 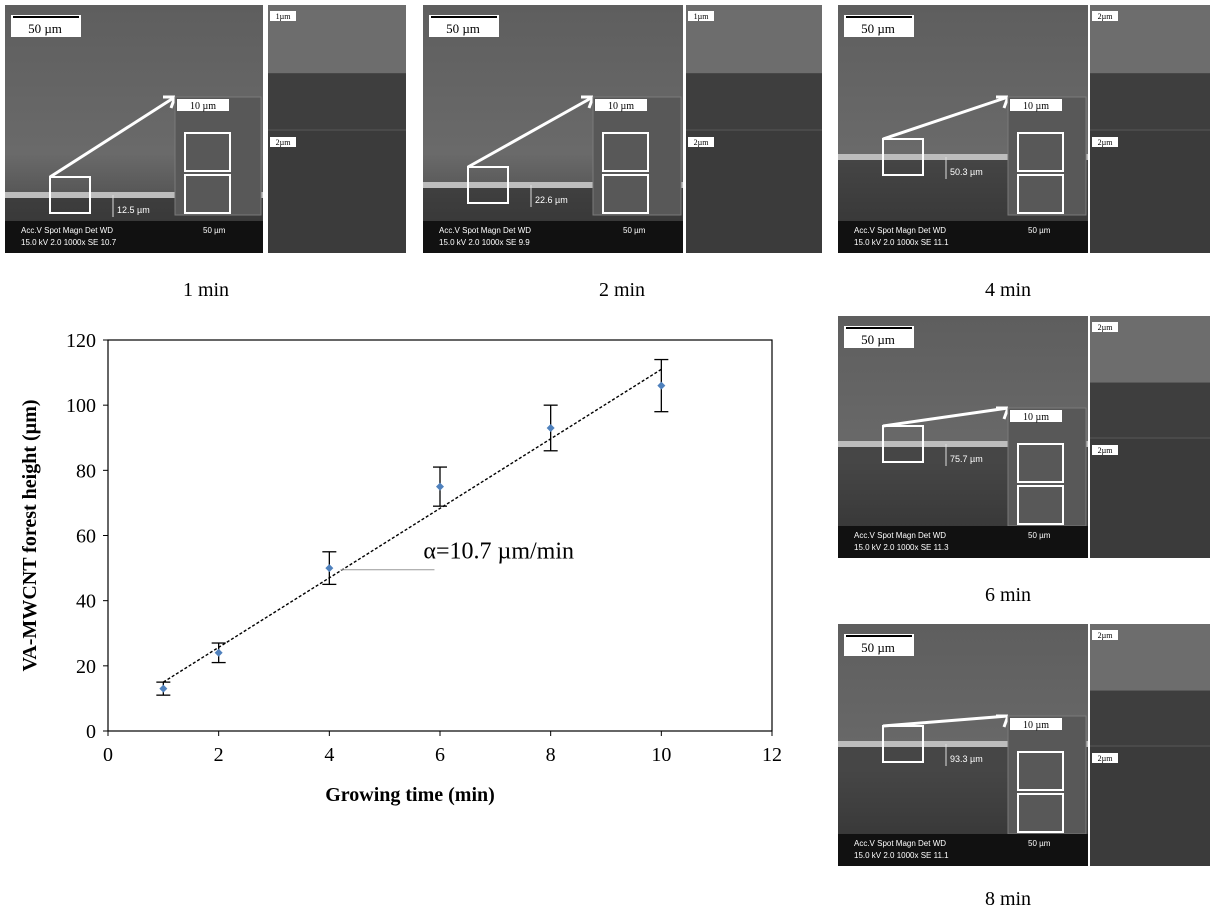 I want to click on x-tick-label: 0, so click(x=108, y=755).